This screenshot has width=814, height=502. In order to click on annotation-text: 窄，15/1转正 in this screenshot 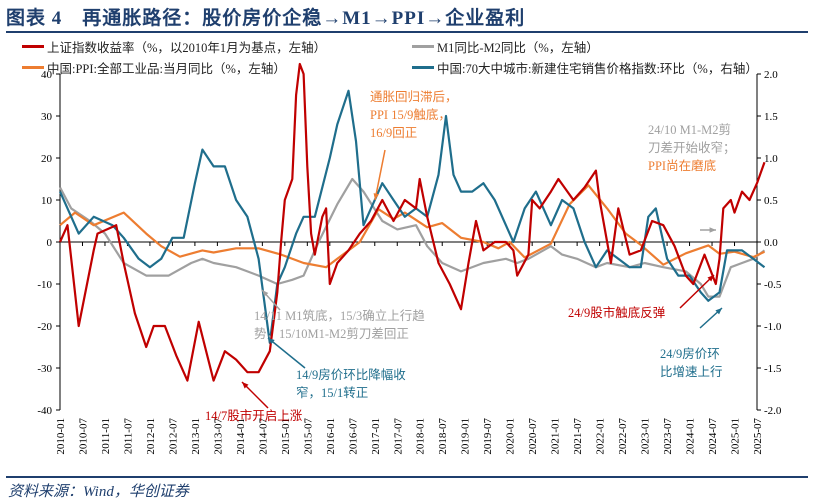, I will do `click(332, 392)`.